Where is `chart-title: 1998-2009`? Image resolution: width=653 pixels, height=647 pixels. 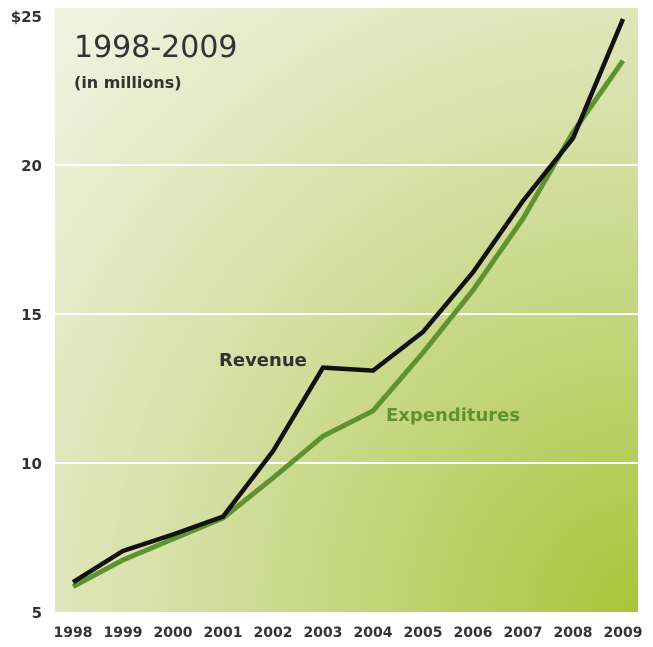
chart-title: 1998-2009 is located at coordinates (156, 47).